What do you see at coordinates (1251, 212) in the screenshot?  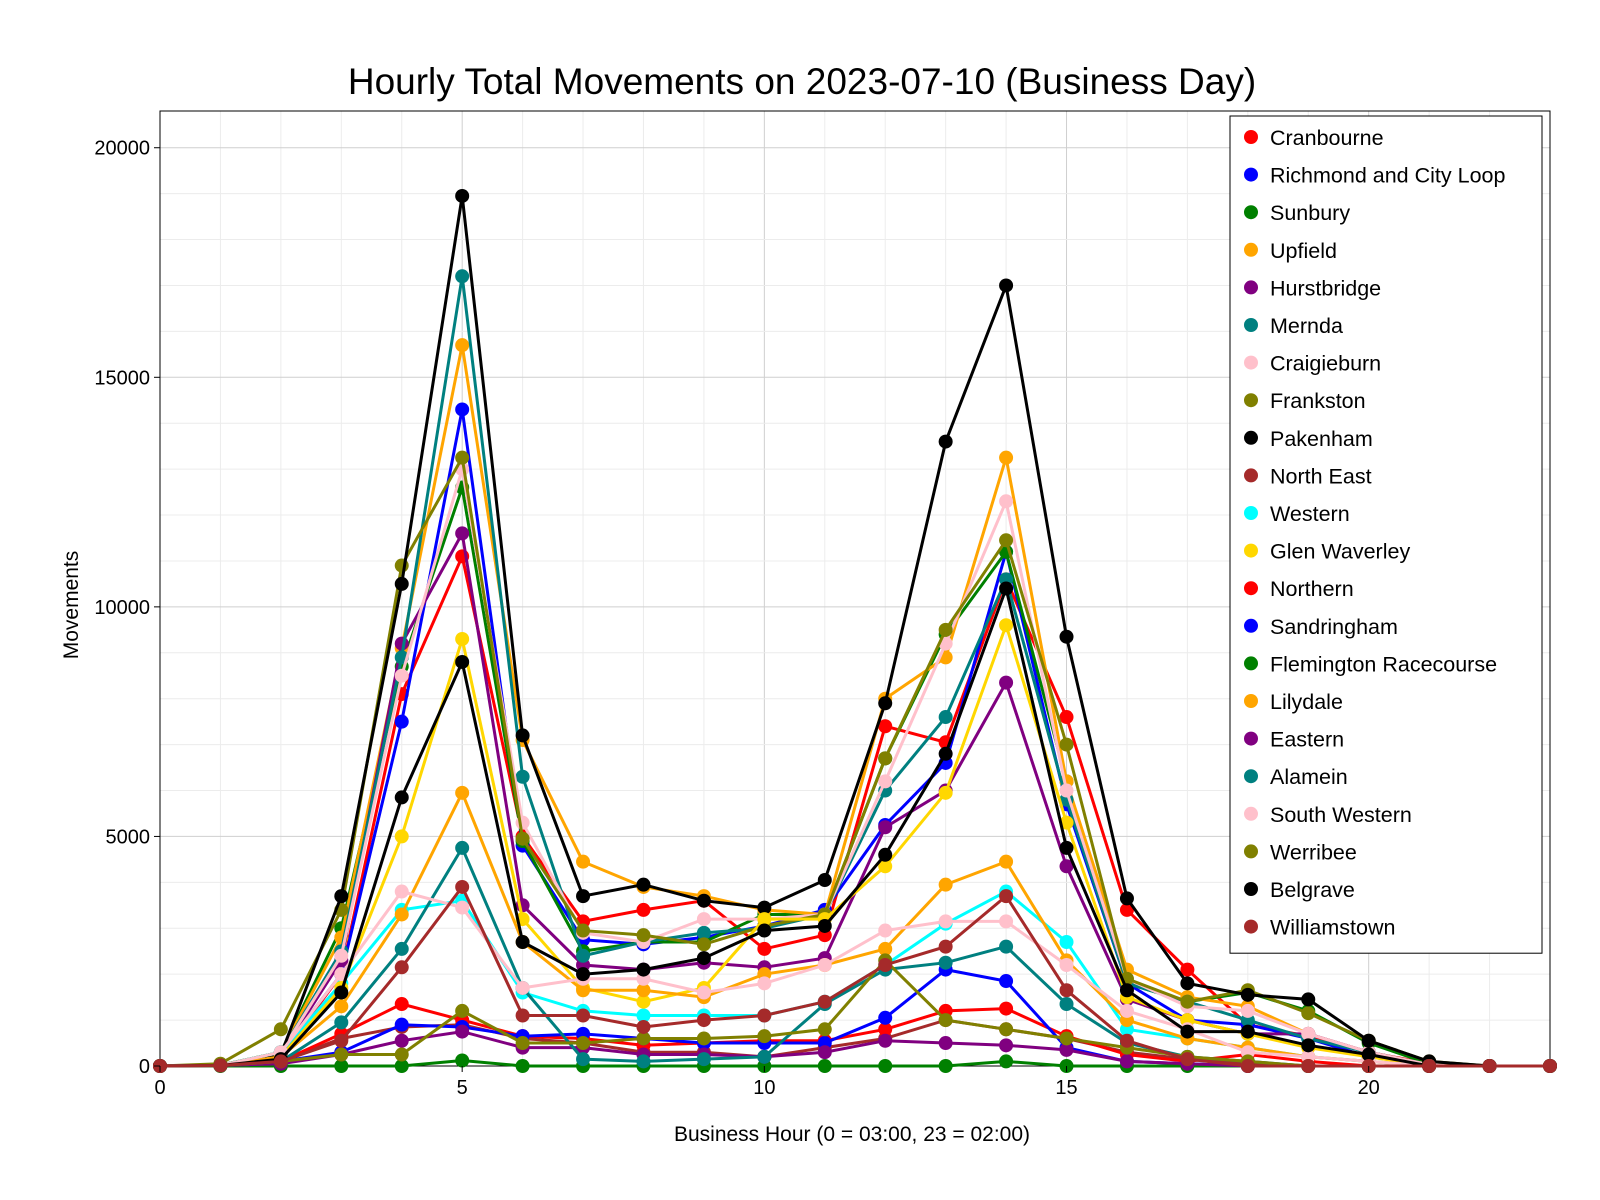 I see `legend-marker-sunbury` at bounding box center [1251, 212].